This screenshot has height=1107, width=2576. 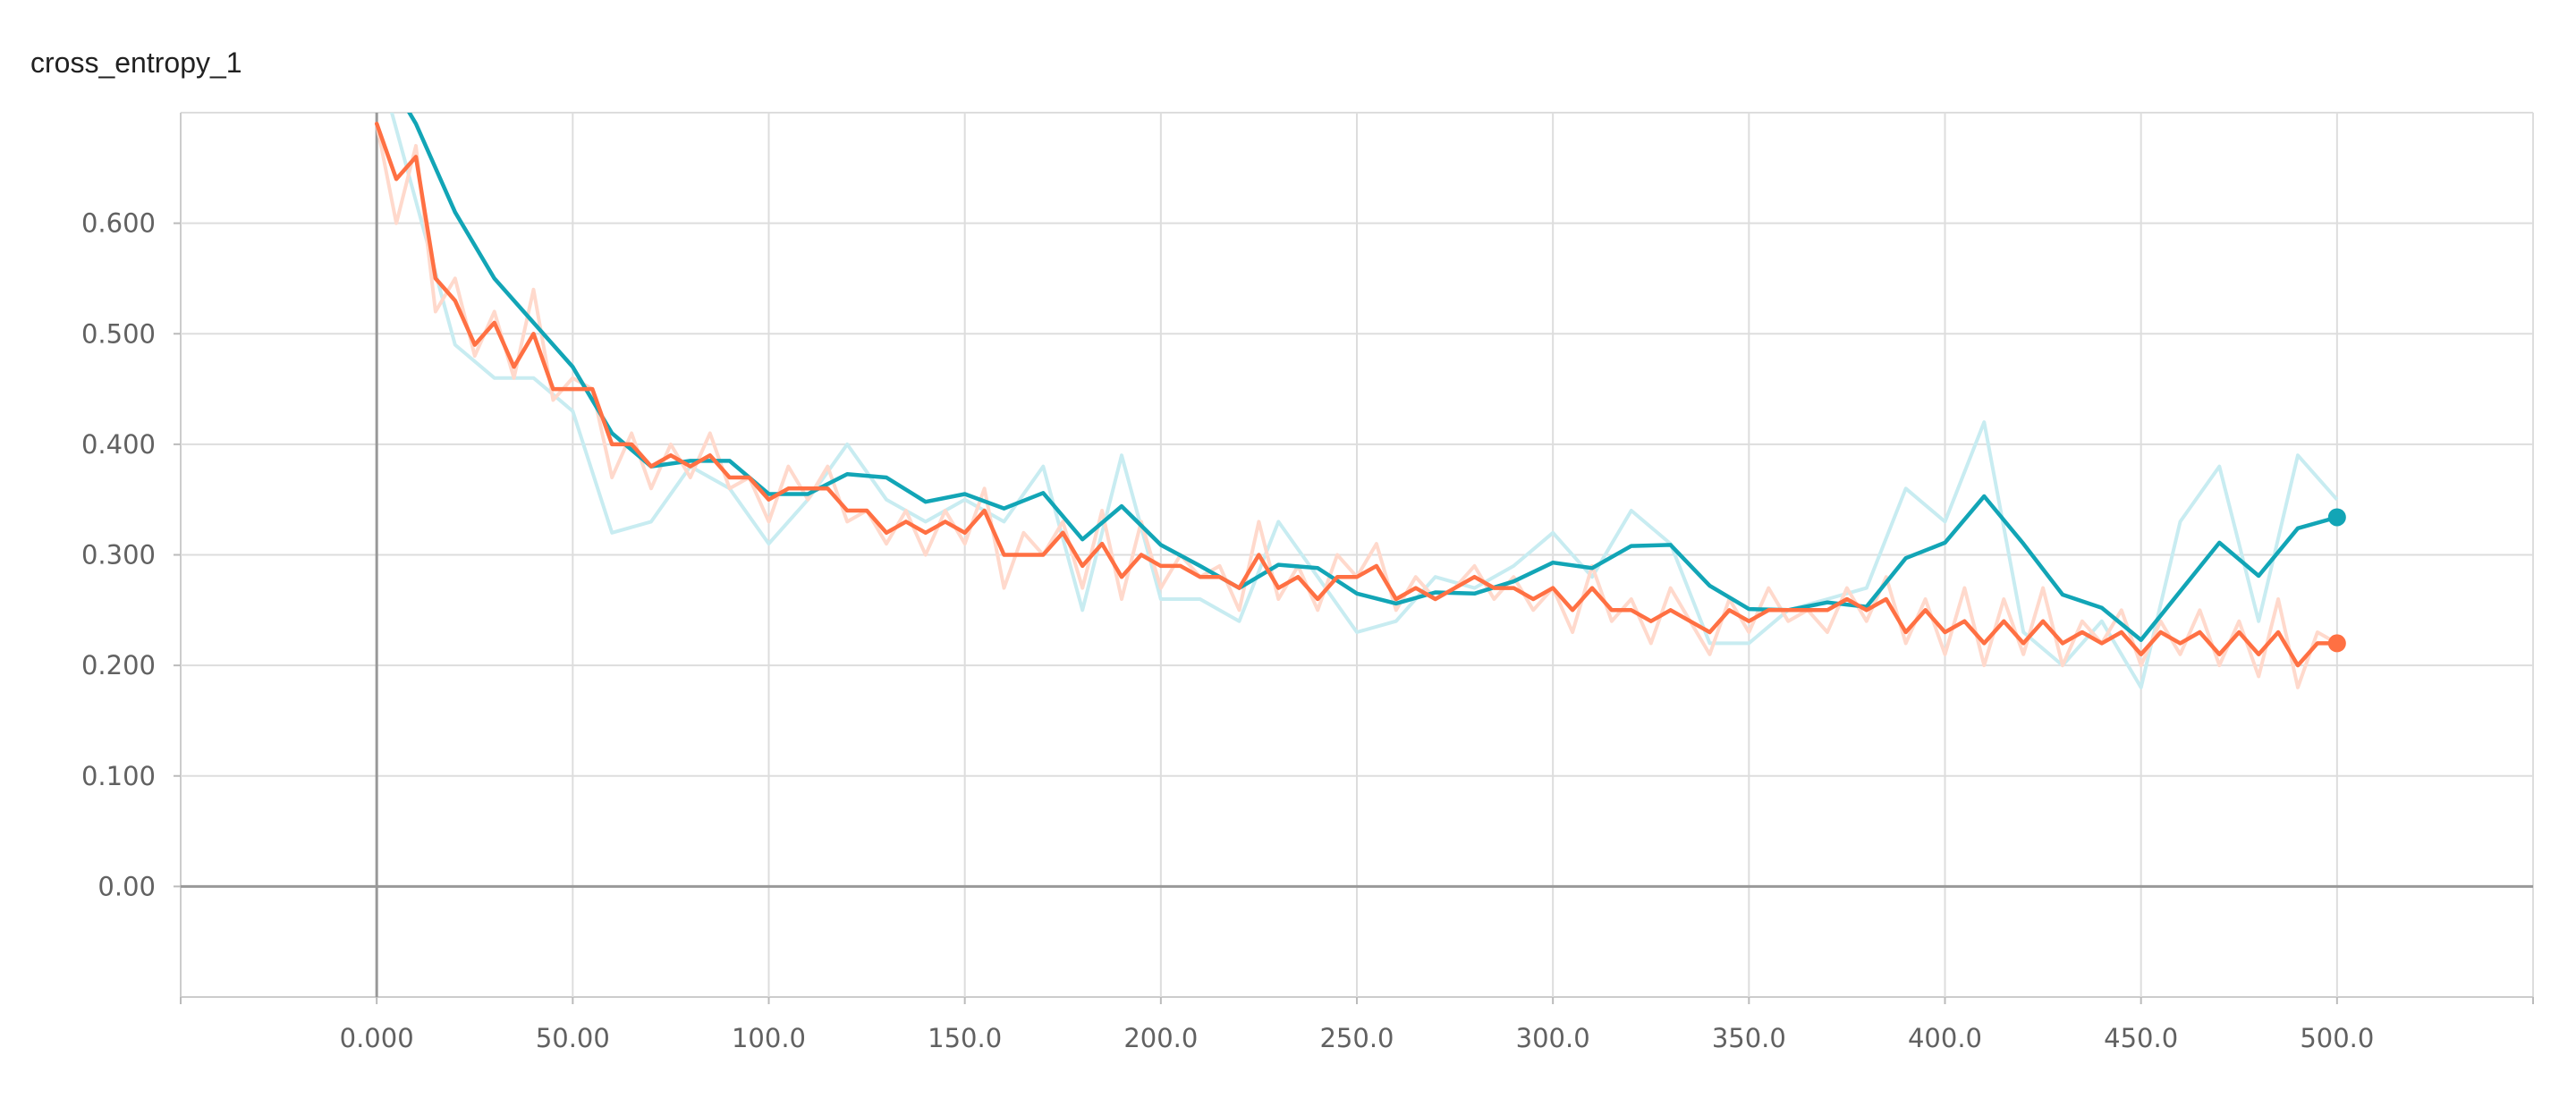 I want to click on x-tick-label: 0.000, so click(x=377, y=1038).